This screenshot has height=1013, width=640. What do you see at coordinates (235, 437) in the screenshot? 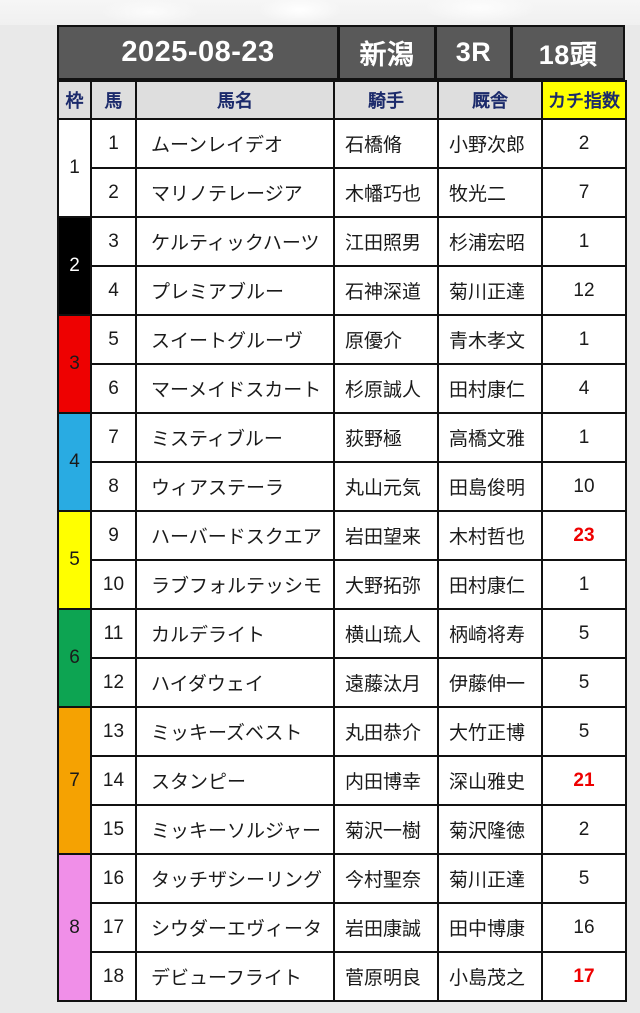
I see `horse-name-cell: ミスティブルー` at bounding box center [235, 437].